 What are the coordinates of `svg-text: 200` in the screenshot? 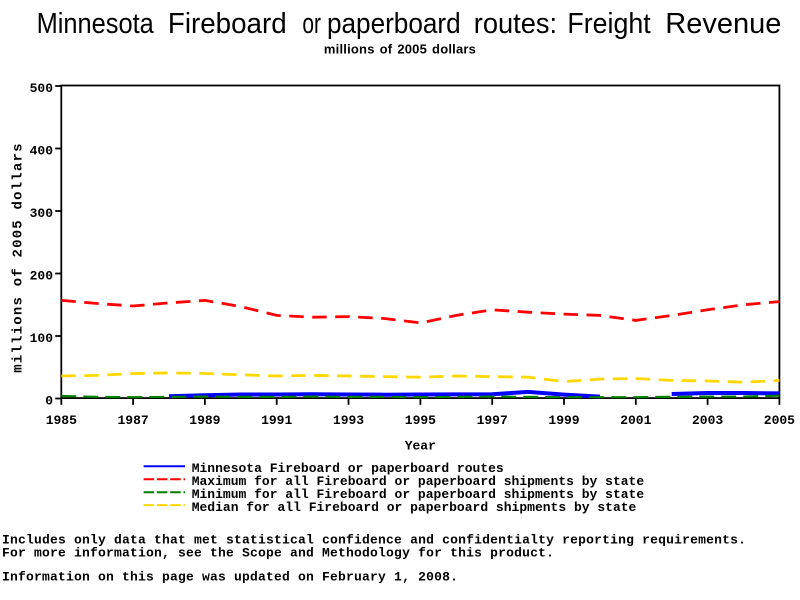 It's located at (42, 276).